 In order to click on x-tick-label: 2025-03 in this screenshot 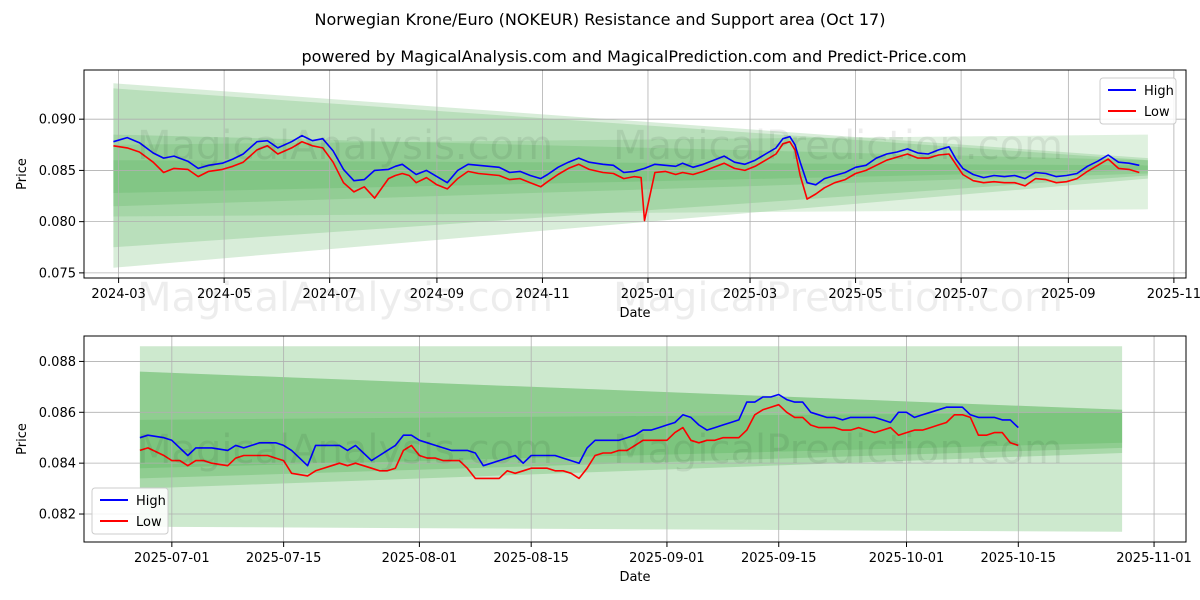, I will do `click(750, 294)`.